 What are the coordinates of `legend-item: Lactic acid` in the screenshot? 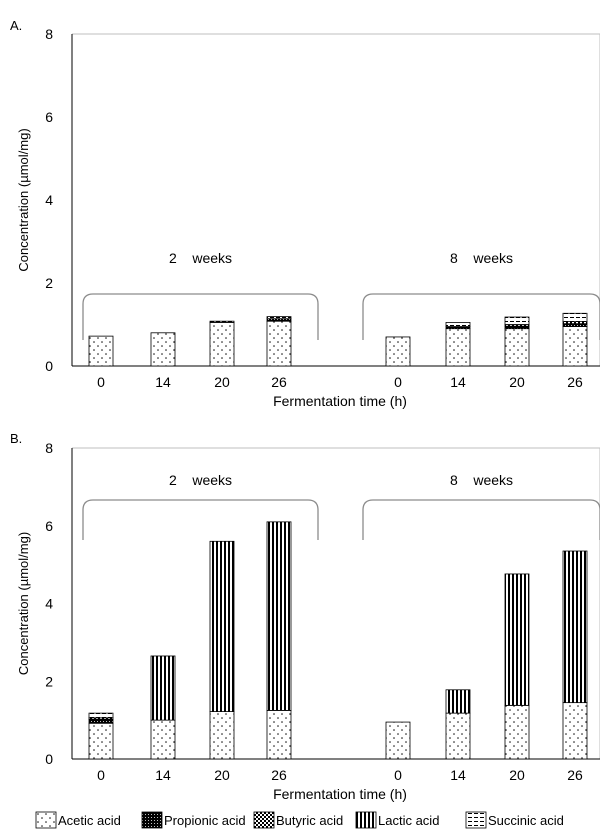 It's located at (397, 820).